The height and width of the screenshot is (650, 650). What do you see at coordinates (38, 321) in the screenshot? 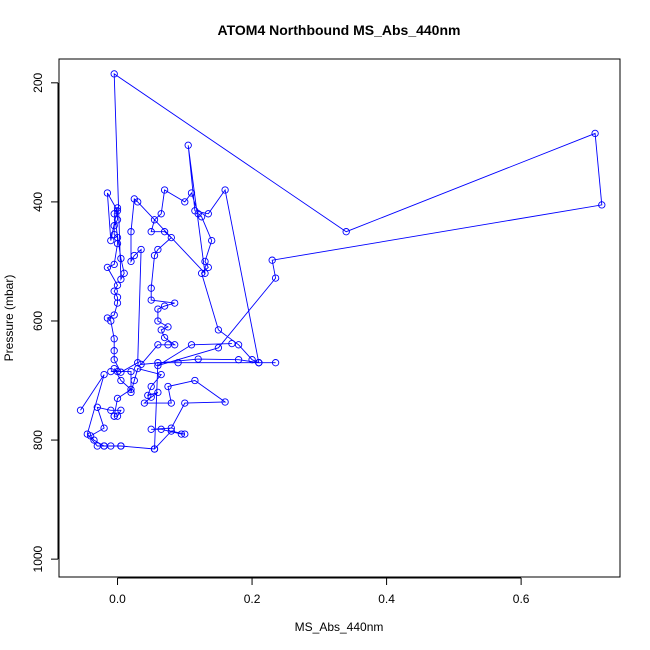
I see `y-tick-label: 600` at bounding box center [38, 321].